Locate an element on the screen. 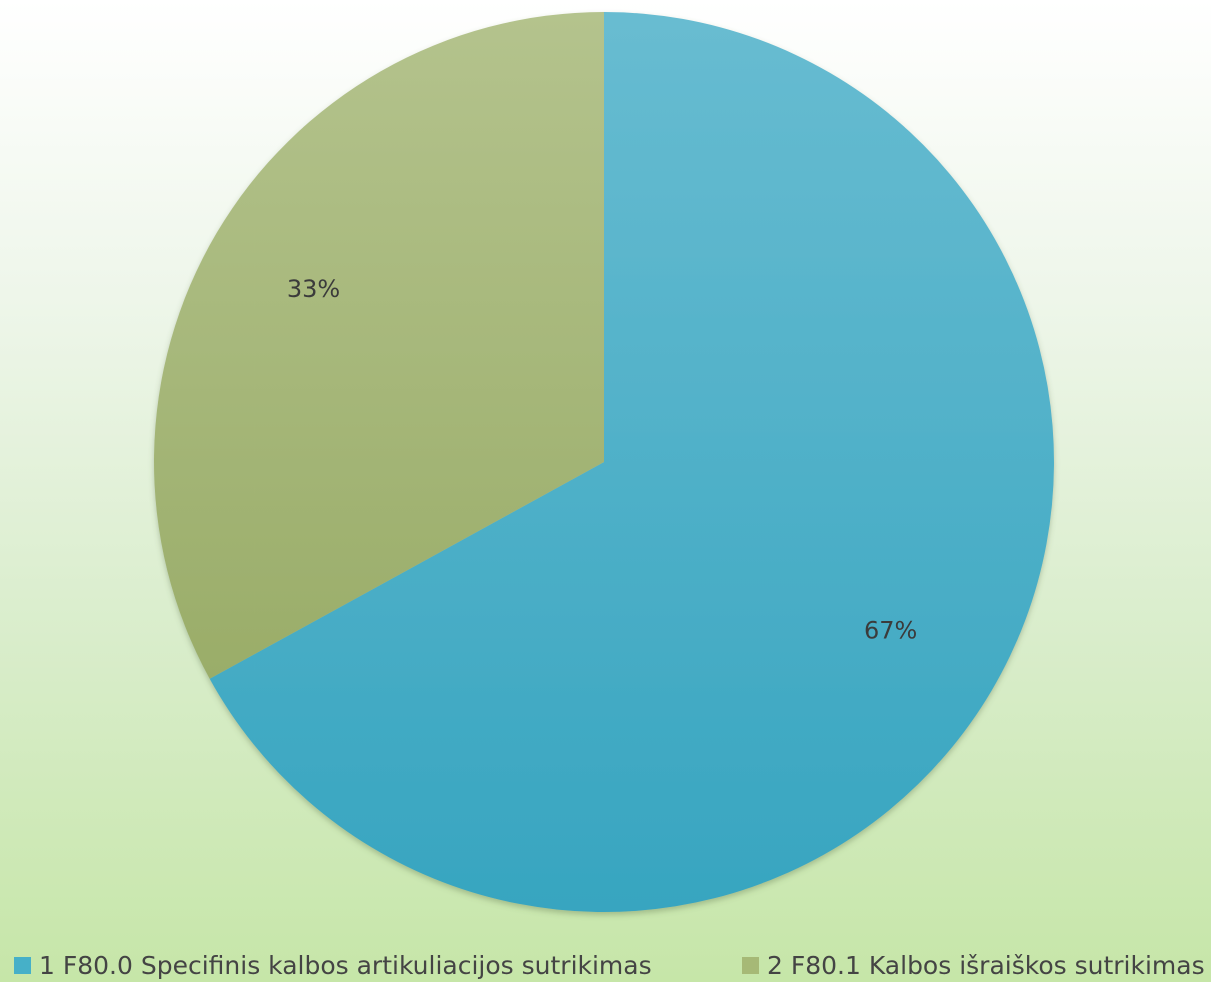  data-label-1: 67% is located at coordinates (890, 631).